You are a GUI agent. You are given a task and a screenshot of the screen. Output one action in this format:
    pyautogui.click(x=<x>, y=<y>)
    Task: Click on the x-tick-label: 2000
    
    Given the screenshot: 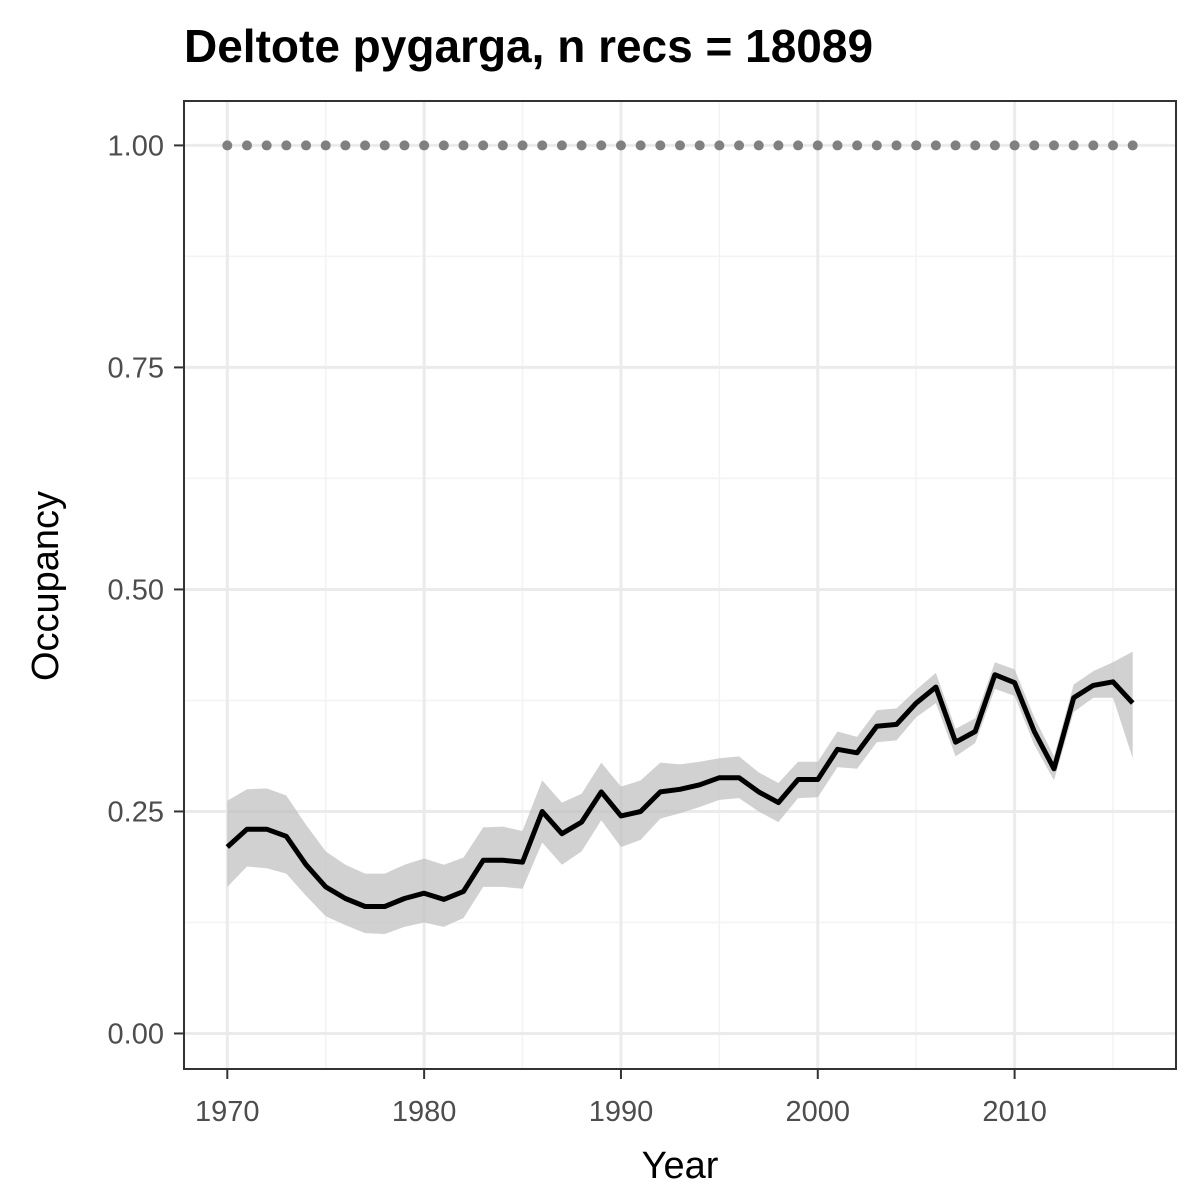 What is the action you would take?
    pyautogui.click(x=818, y=1112)
    